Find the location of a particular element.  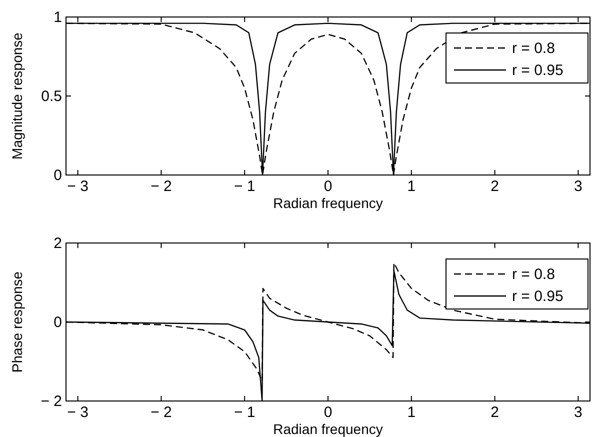

y-axis-title: Phase response is located at coordinates (17, 322).